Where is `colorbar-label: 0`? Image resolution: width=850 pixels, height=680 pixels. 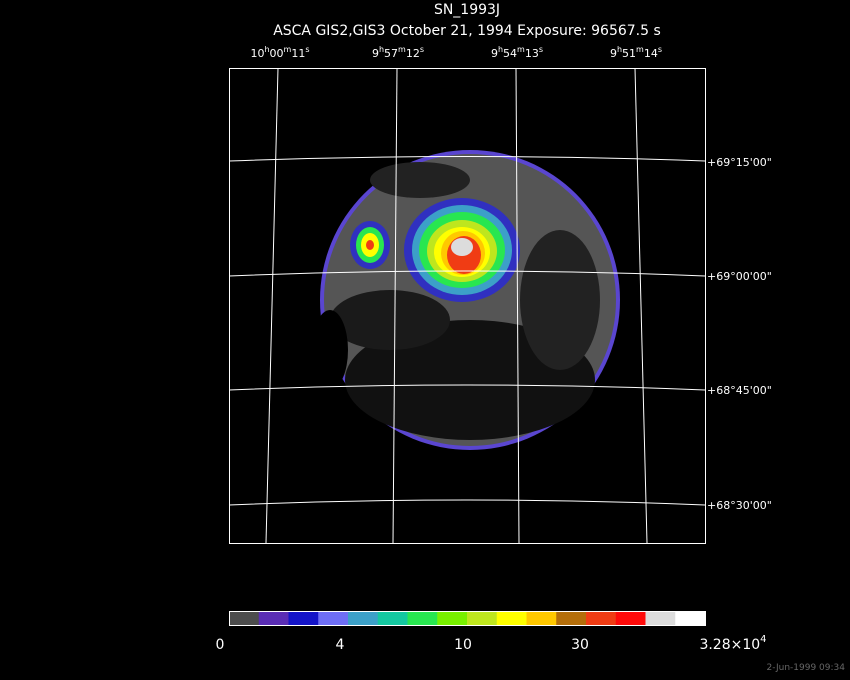
colorbar-label: 0 is located at coordinates (220, 645).